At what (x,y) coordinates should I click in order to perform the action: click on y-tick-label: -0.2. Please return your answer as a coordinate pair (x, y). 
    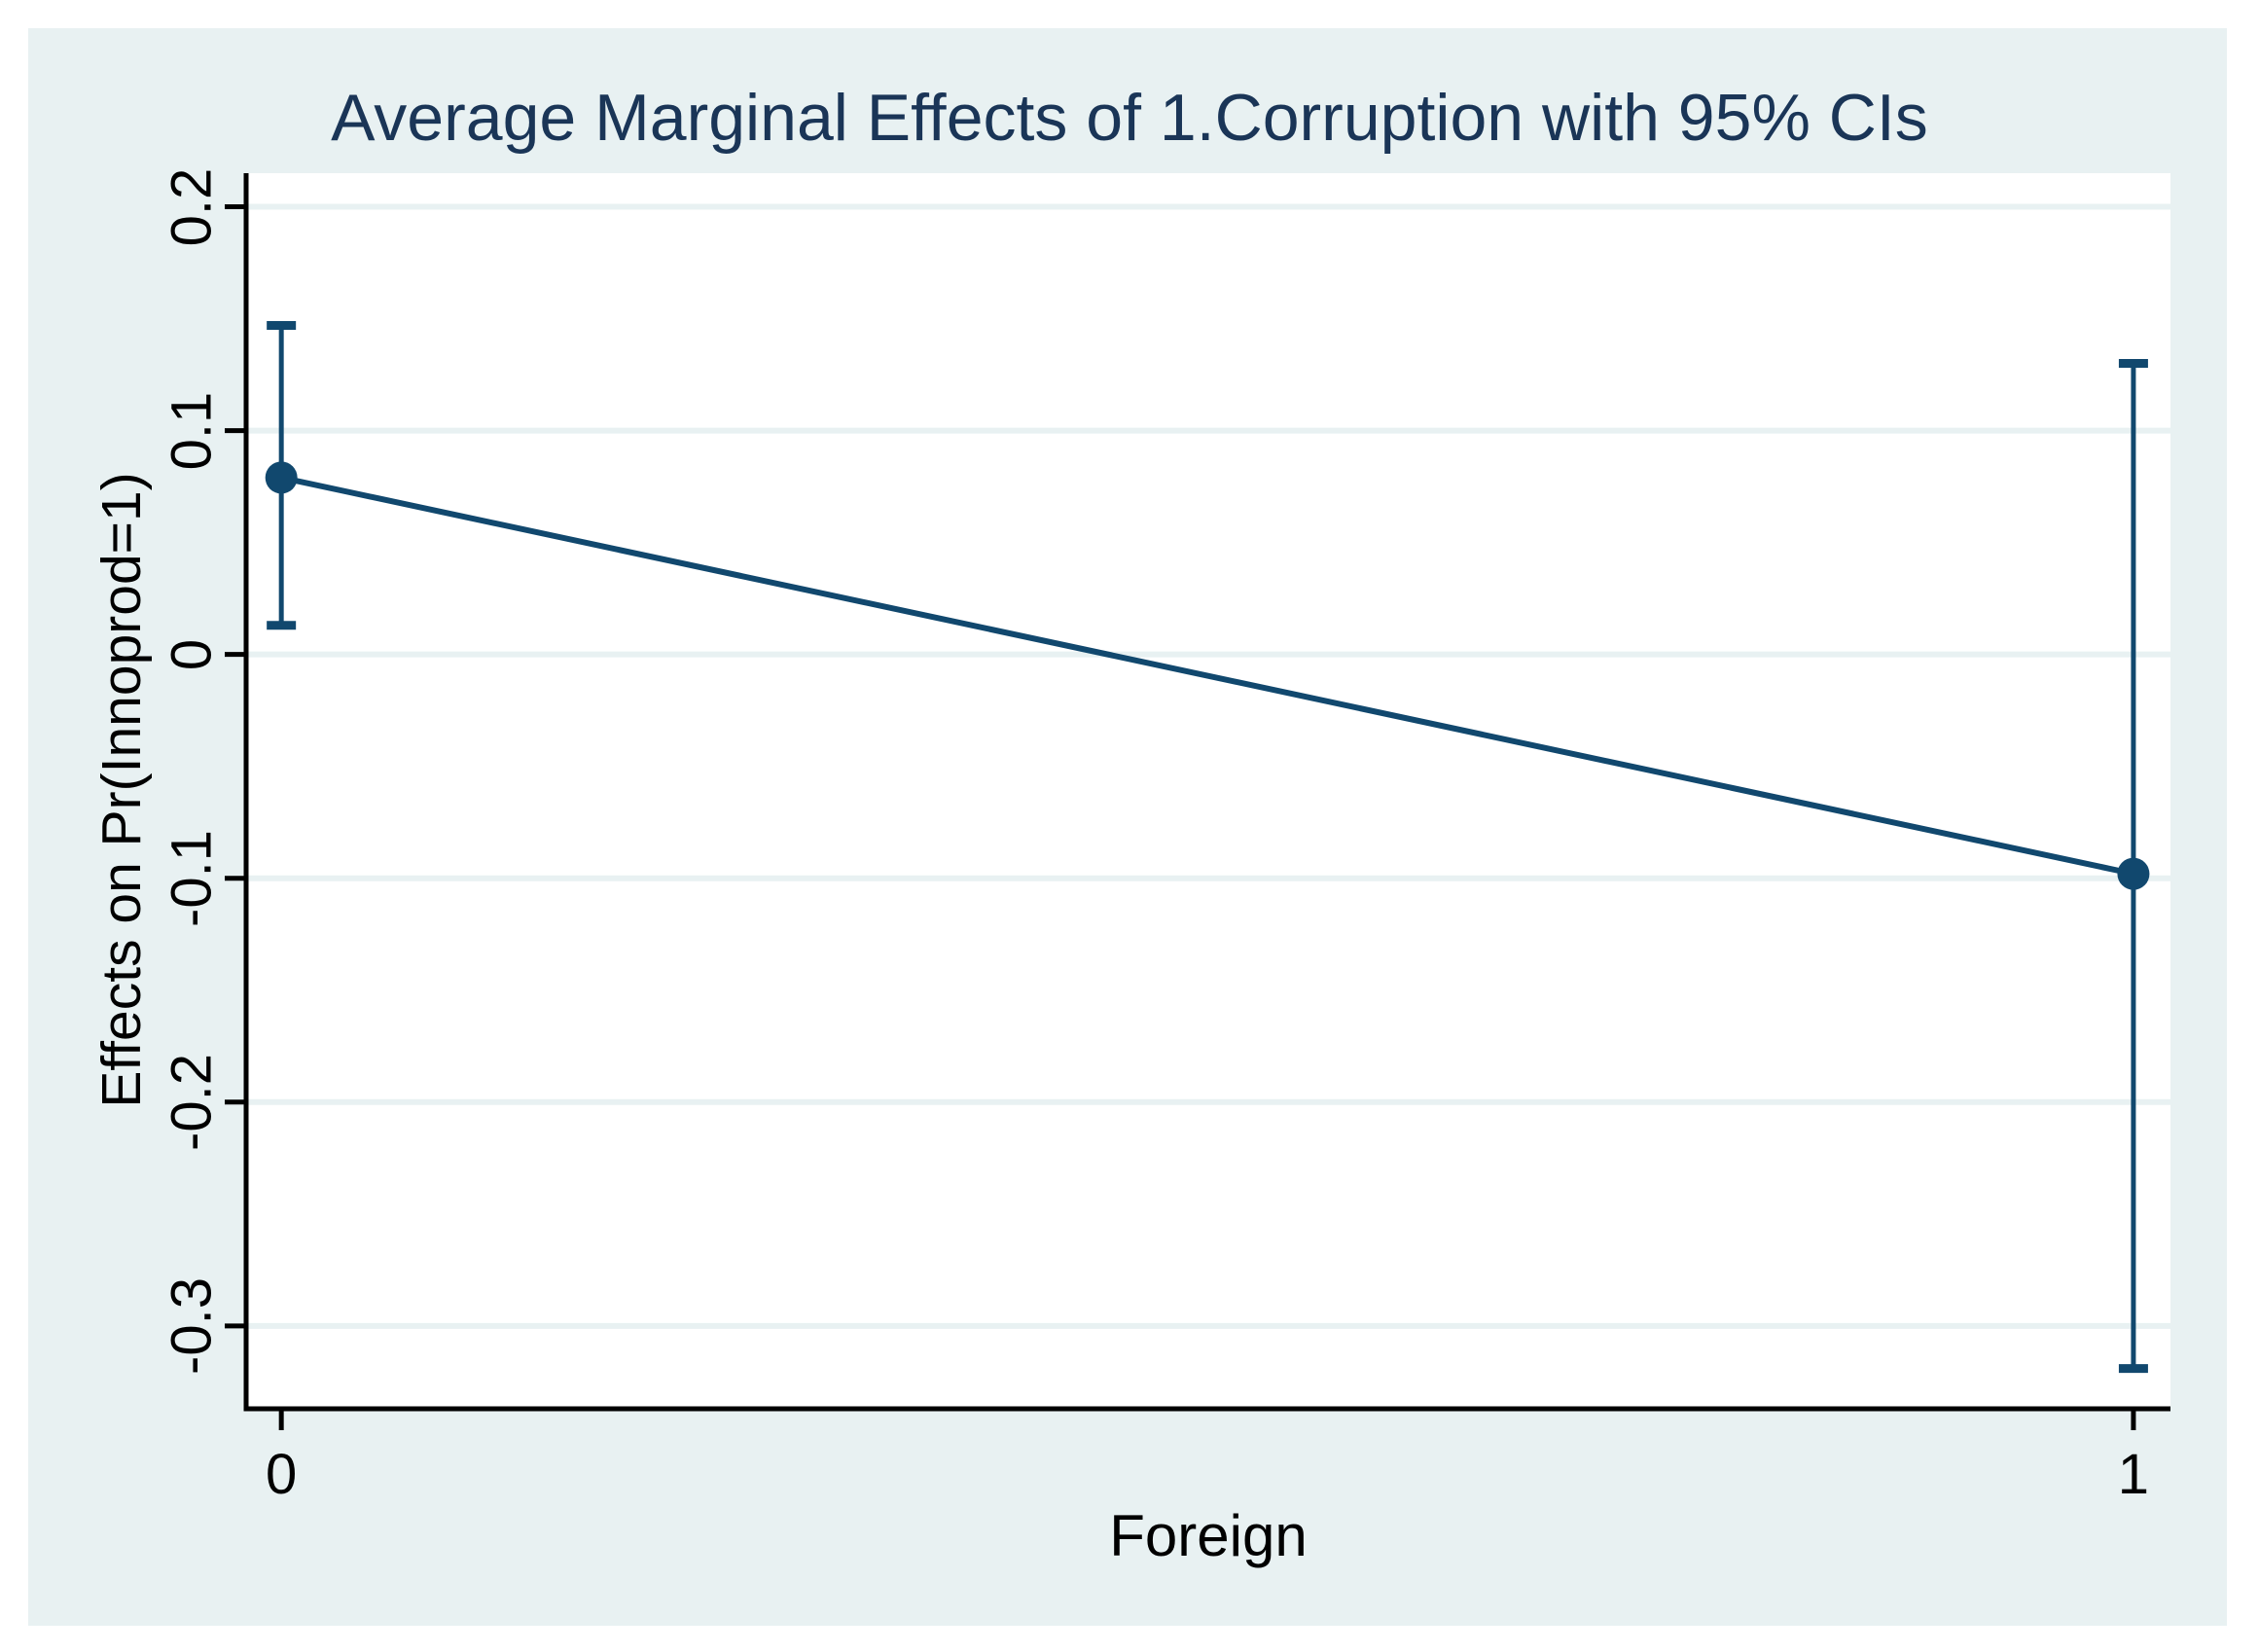
    Looking at the image, I should click on (192, 1102).